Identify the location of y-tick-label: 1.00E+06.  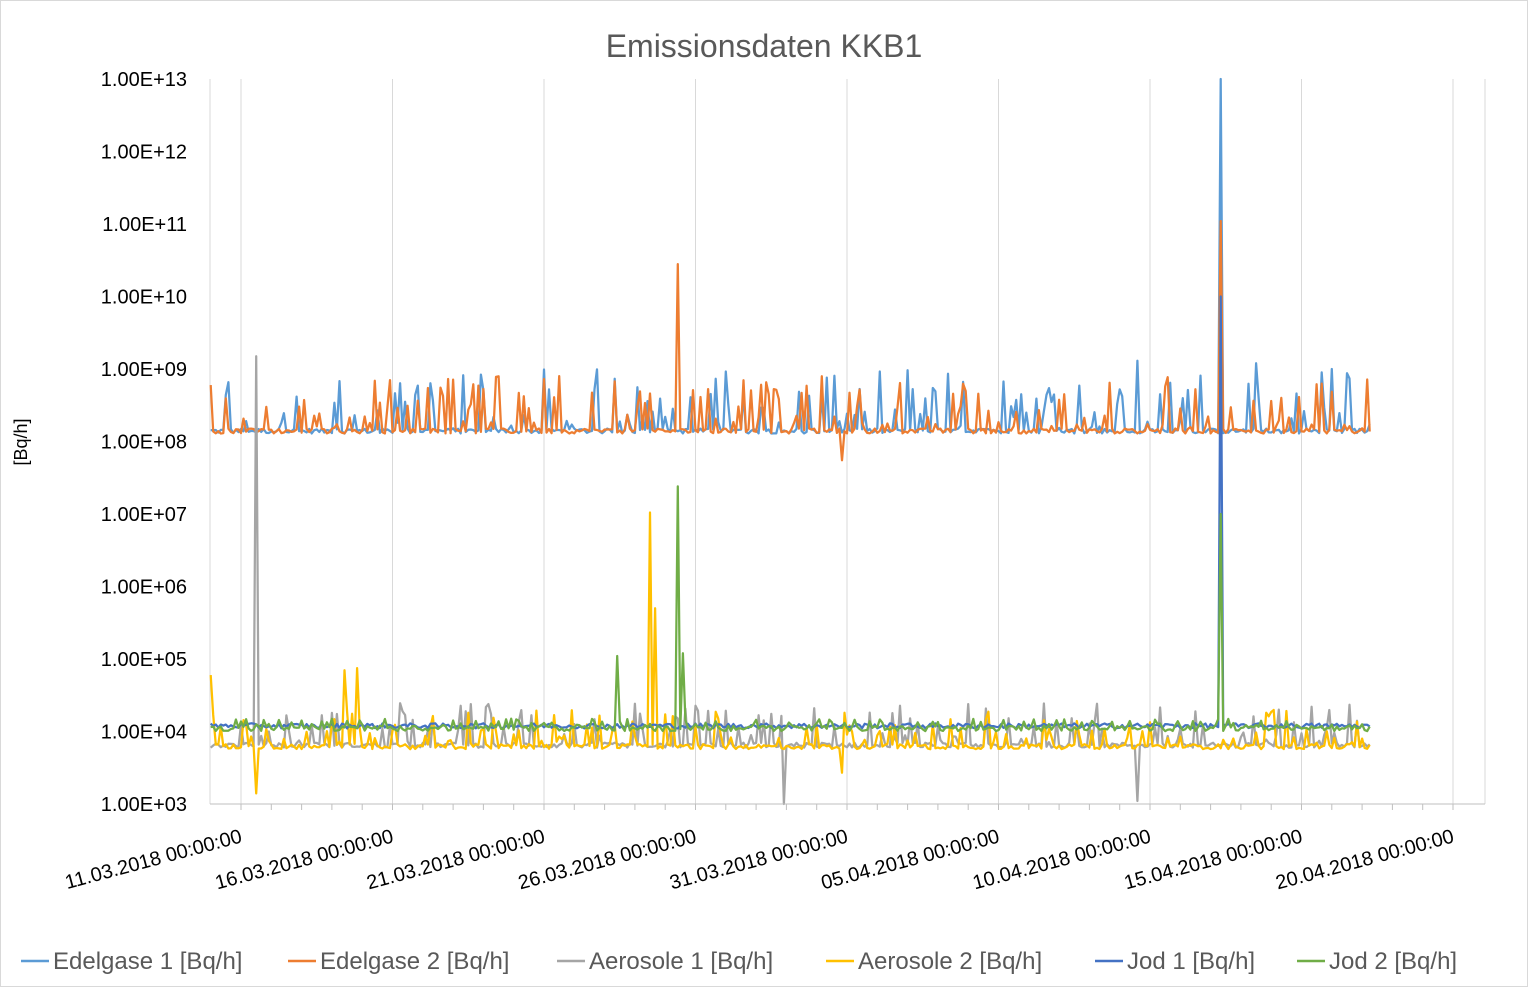
(144, 588).